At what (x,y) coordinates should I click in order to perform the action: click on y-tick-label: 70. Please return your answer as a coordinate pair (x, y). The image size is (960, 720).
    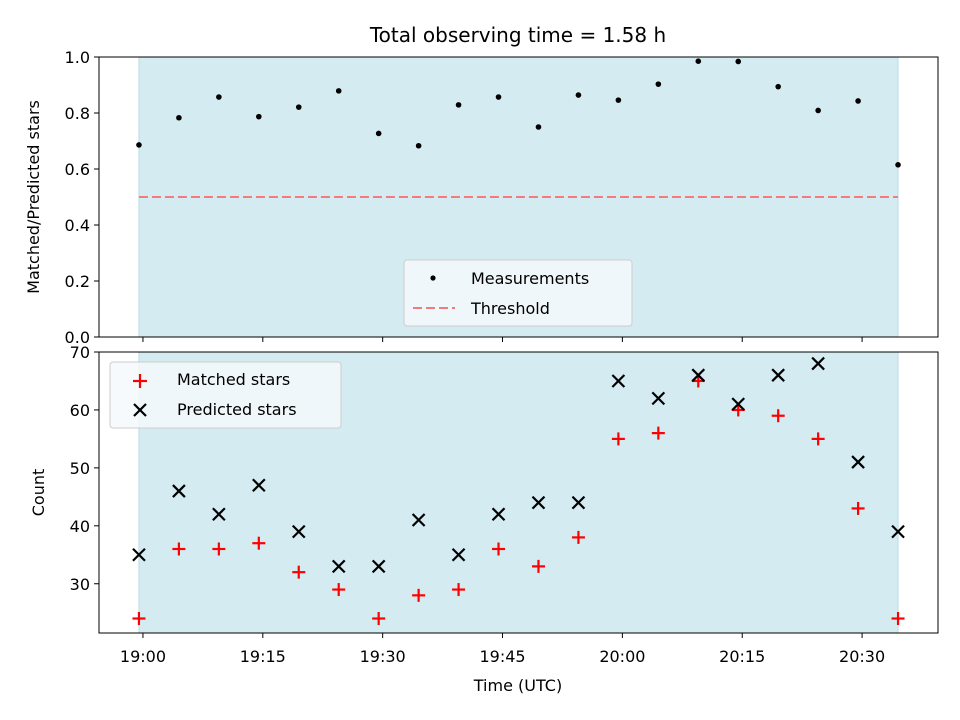
    Looking at the image, I should click on (80, 352).